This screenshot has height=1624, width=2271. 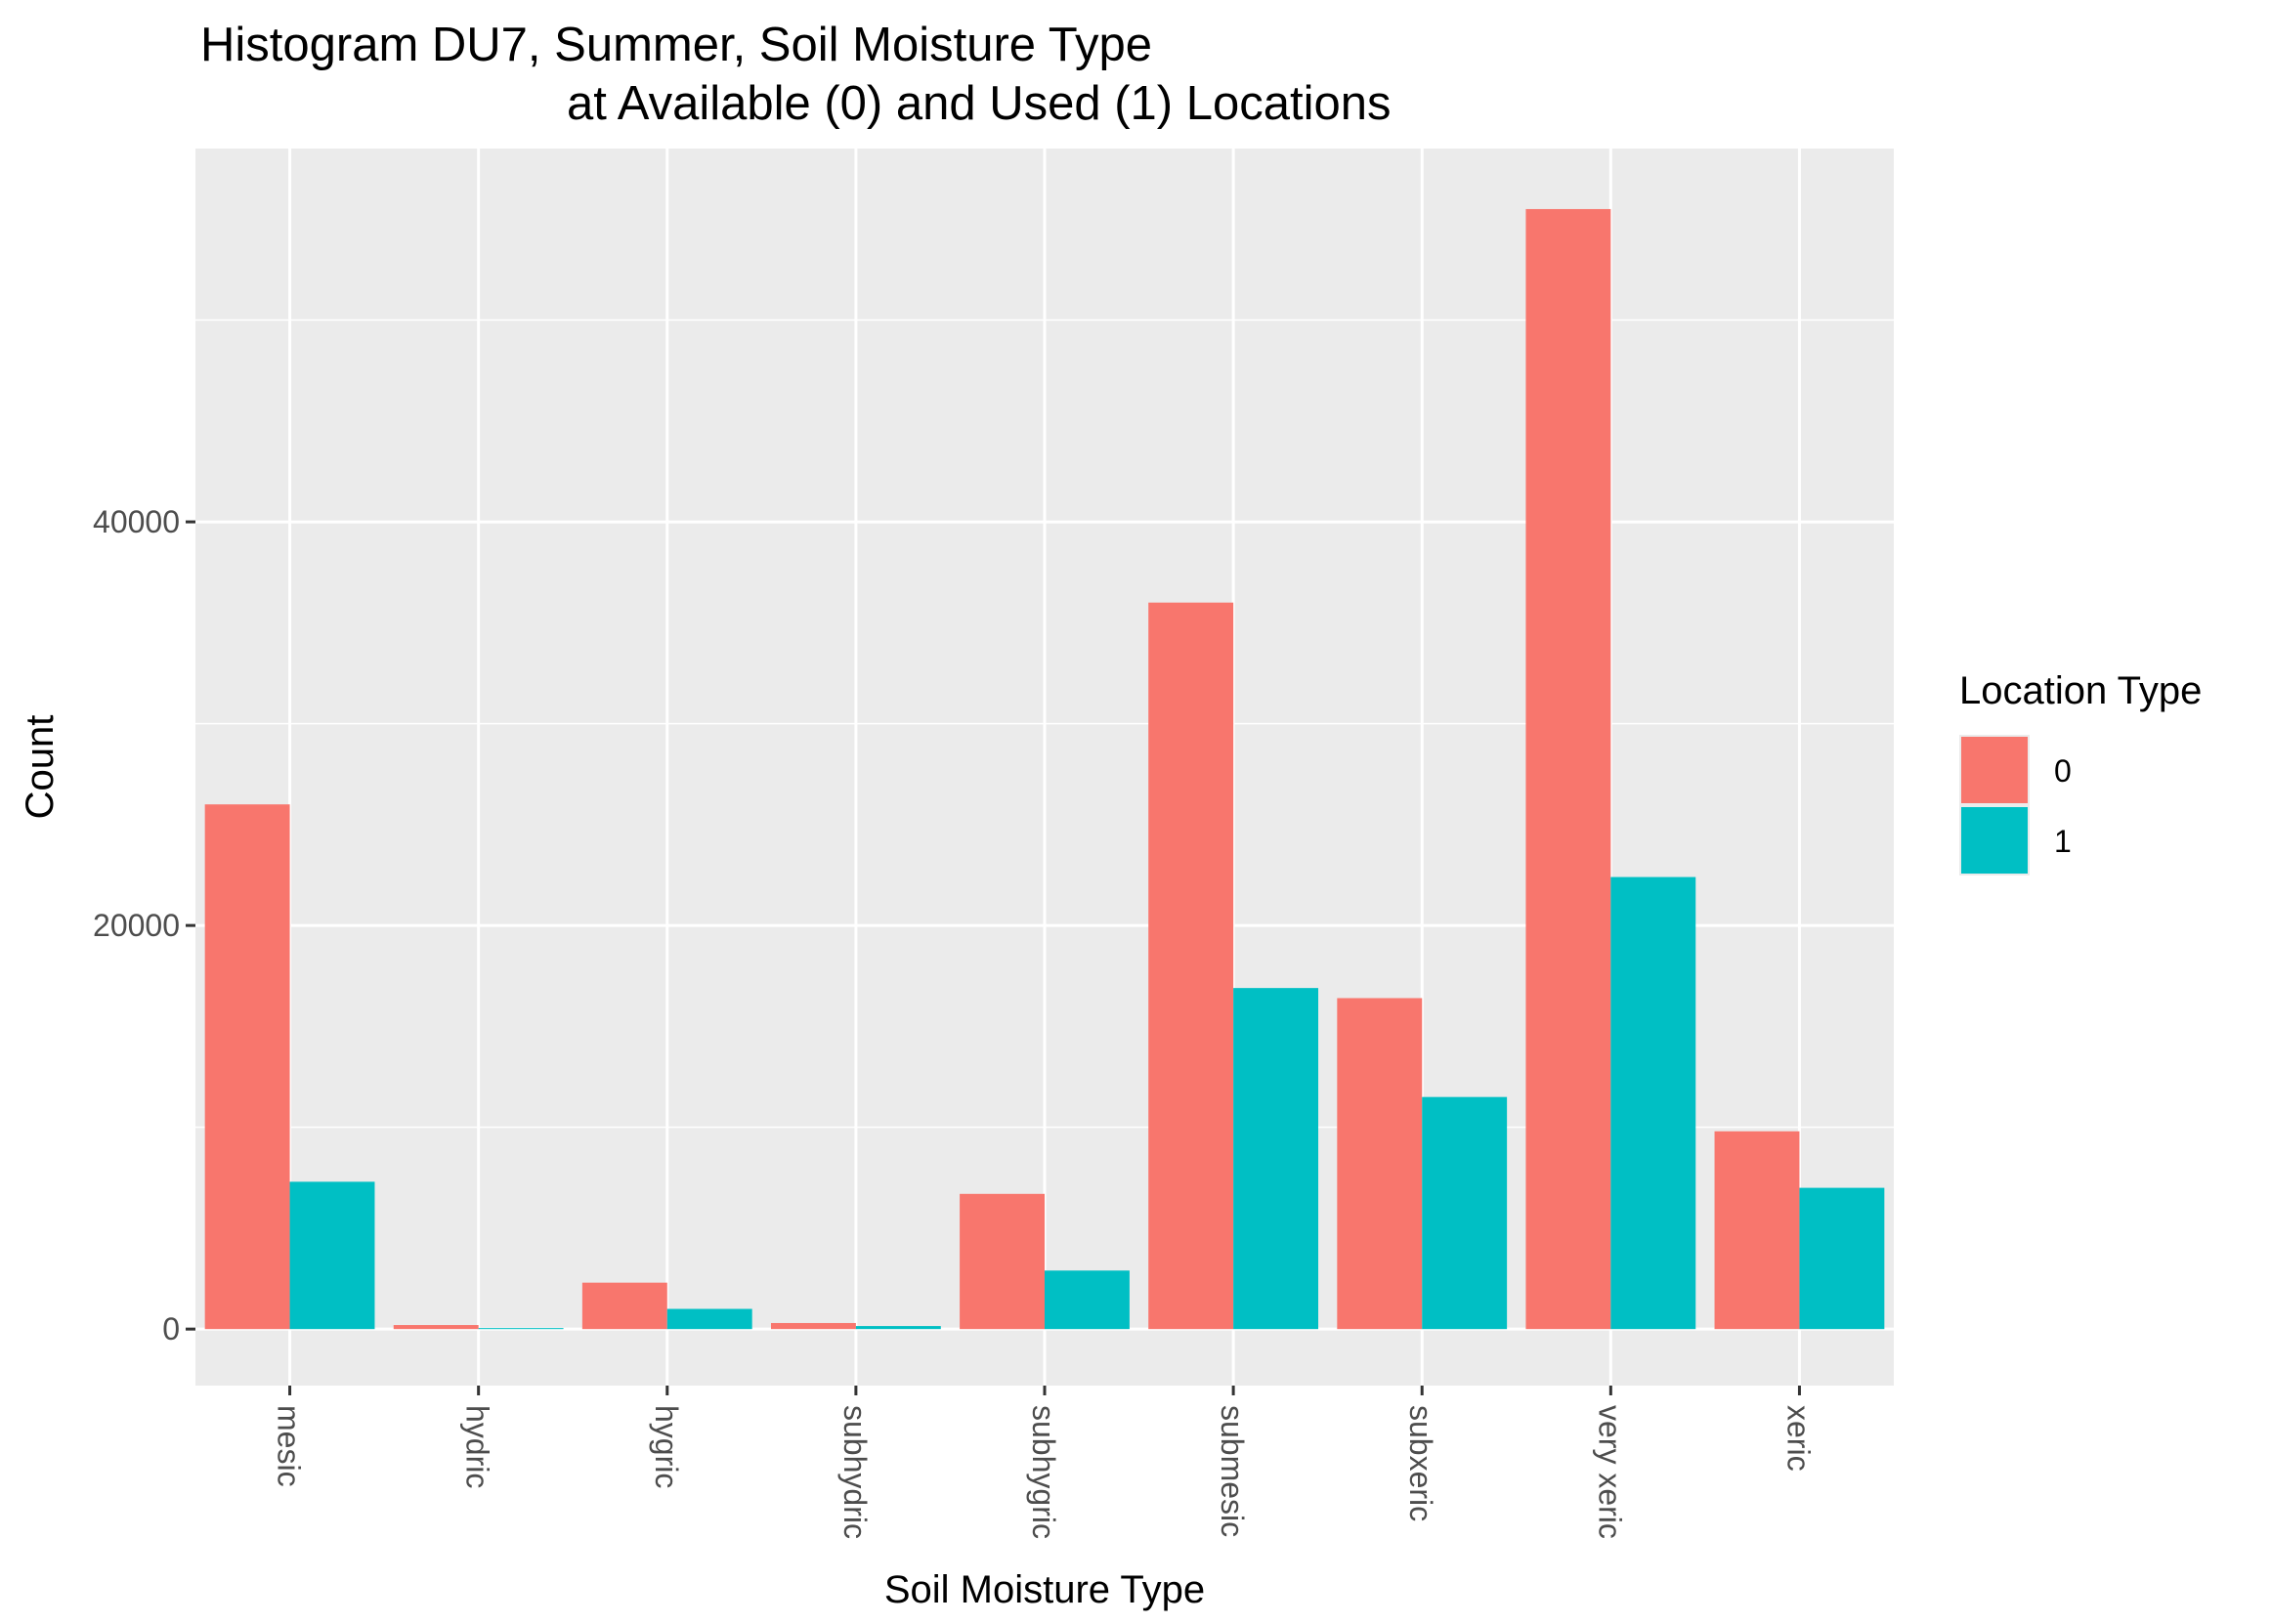 What do you see at coordinates (289, 1446) in the screenshot?
I see `x-tick-label: mesic` at bounding box center [289, 1446].